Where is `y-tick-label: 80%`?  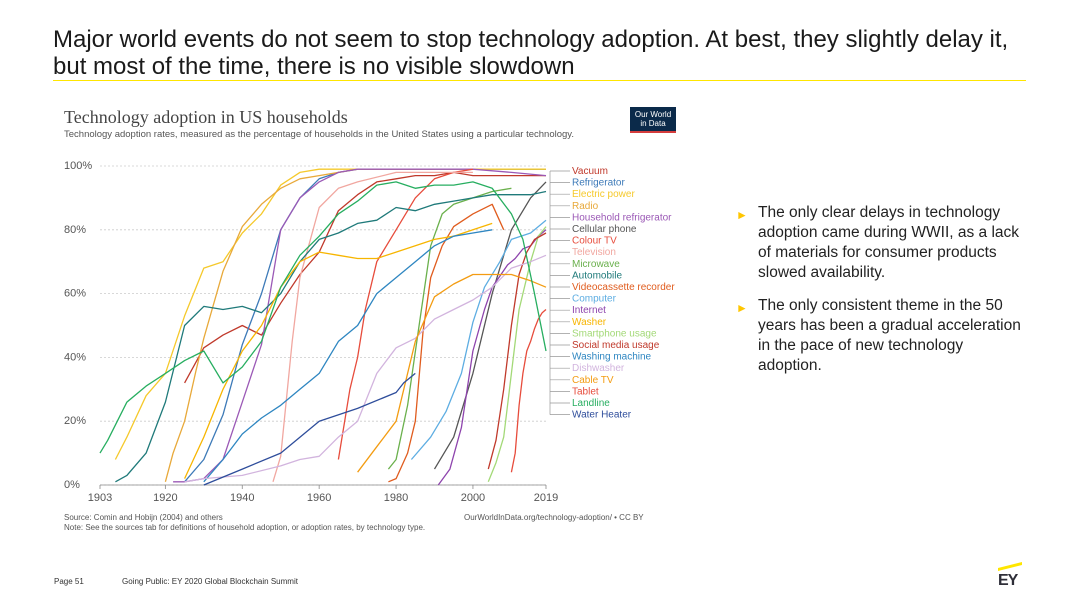
y-tick-label: 80% is located at coordinates (75, 230).